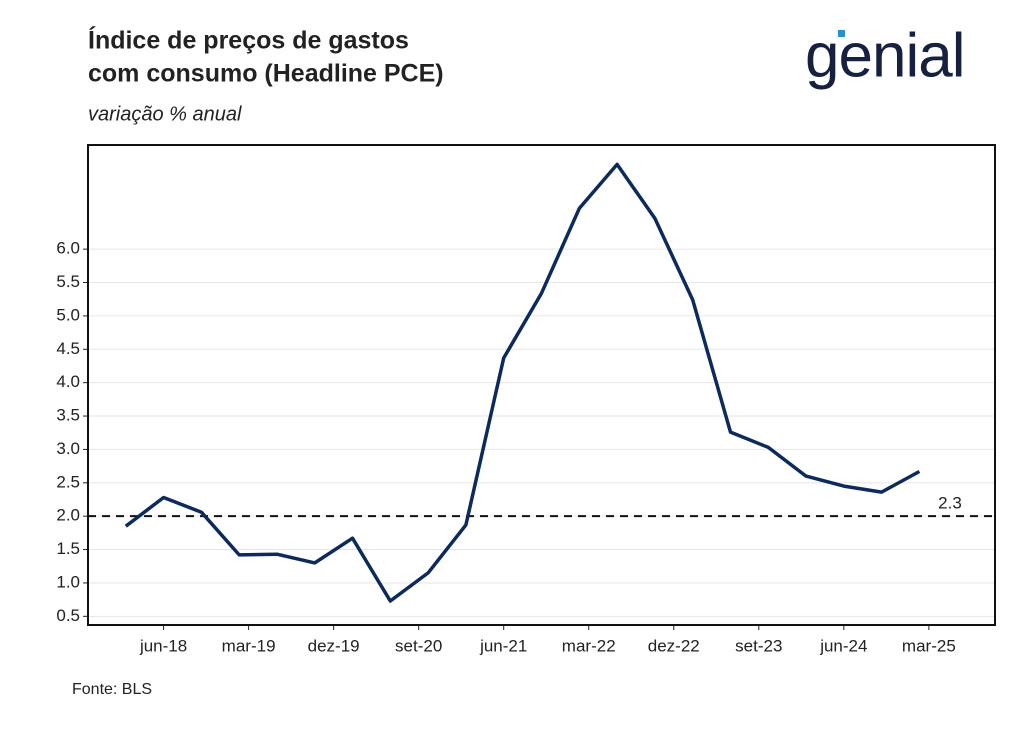 This screenshot has width=1024, height=736. What do you see at coordinates (950, 503) in the screenshot?
I see `reference-label: 2.3` at bounding box center [950, 503].